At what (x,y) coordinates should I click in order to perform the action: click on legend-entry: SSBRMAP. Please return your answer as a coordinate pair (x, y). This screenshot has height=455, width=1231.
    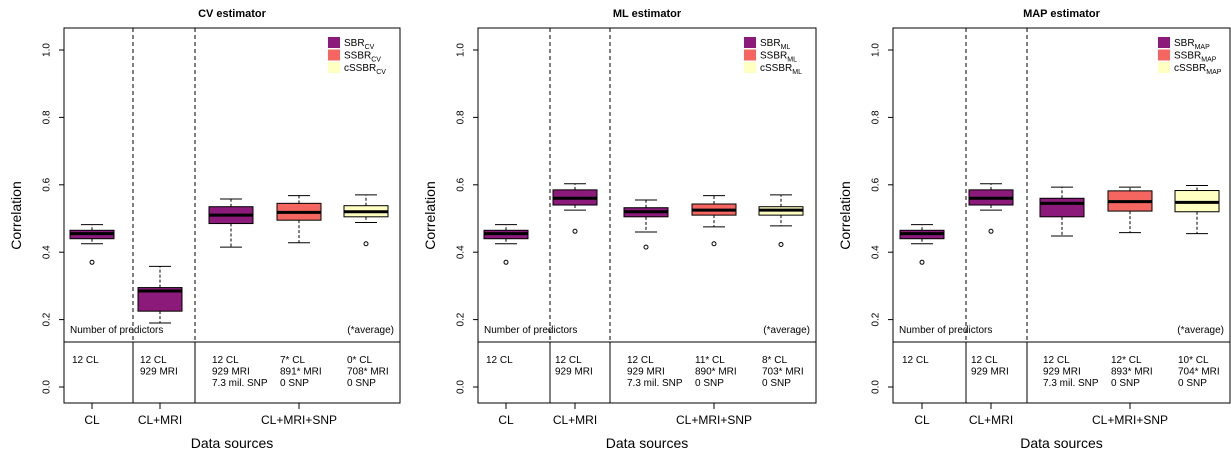
    Looking at the image, I should click on (1195, 57).